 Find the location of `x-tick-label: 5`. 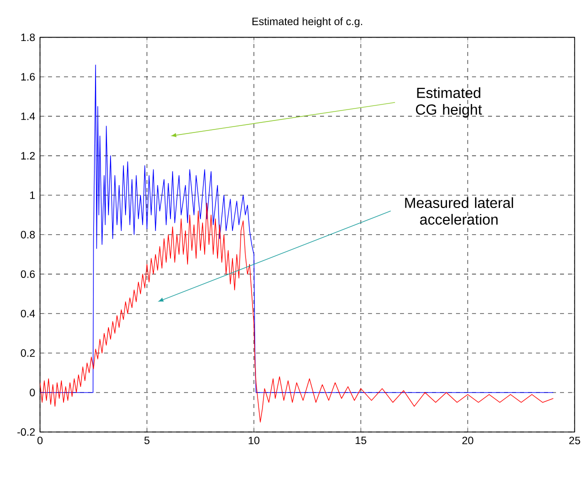

x-tick-label: 5 is located at coordinates (147, 440).